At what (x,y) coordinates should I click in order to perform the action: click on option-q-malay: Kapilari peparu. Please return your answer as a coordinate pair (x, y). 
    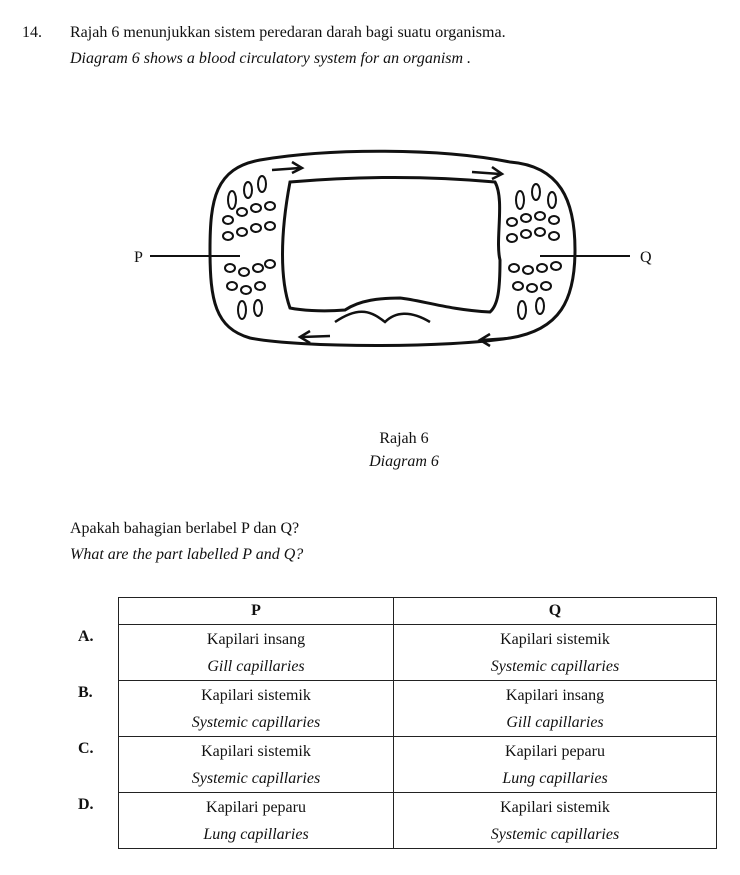
    Looking at the image, I should click on (555, 751).